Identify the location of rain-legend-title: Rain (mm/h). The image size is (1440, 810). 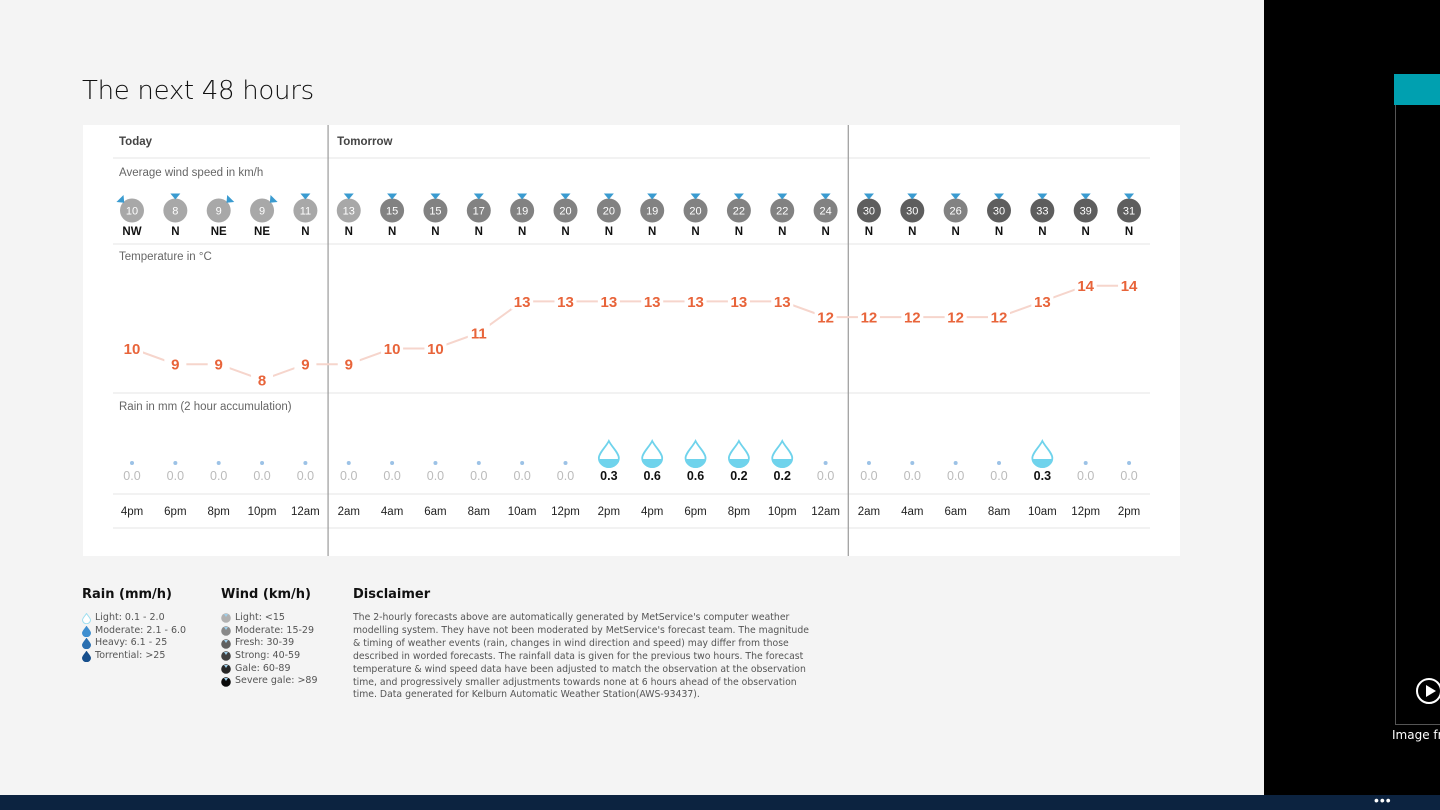
(127, 594).